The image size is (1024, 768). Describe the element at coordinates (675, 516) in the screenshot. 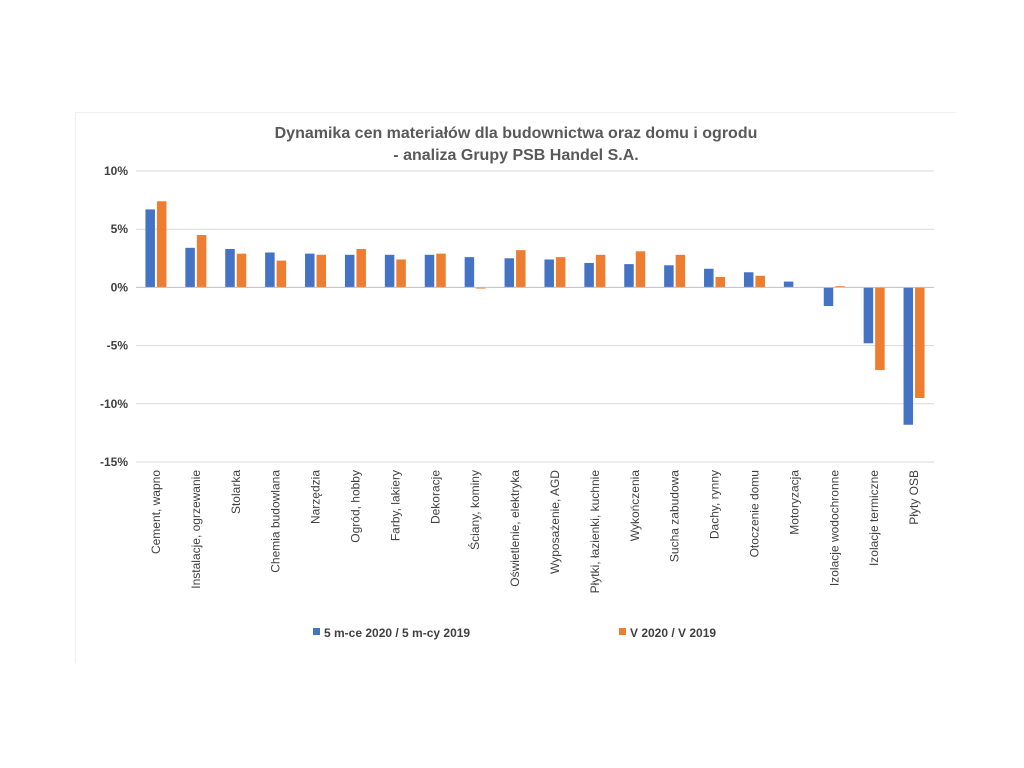

I see `x-category-label: Sucha zabudowa` at that location.